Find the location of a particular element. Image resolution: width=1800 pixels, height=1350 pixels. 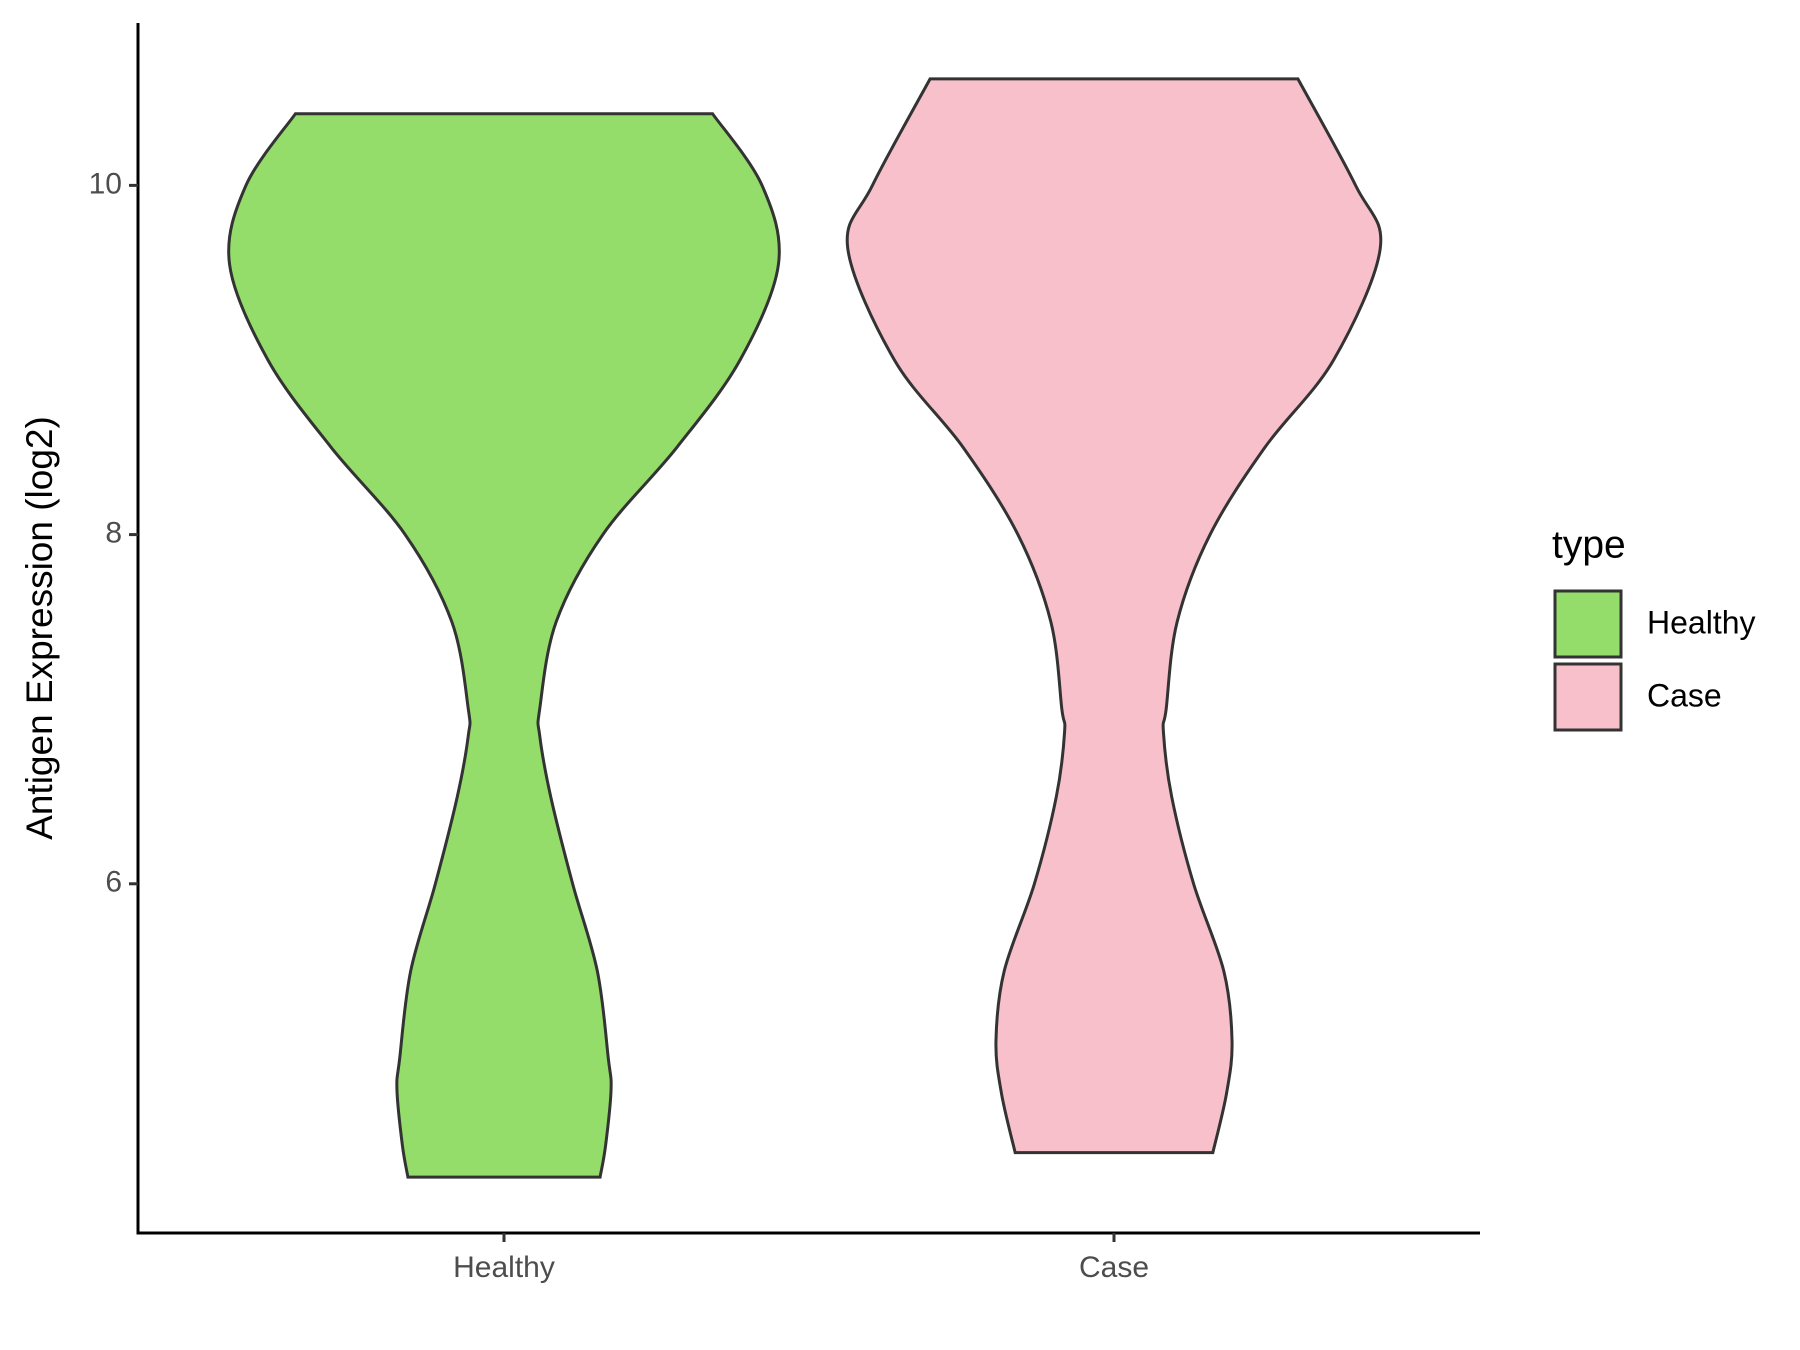

x-tick-label: Healthy is located at coordinates (504, 1267).